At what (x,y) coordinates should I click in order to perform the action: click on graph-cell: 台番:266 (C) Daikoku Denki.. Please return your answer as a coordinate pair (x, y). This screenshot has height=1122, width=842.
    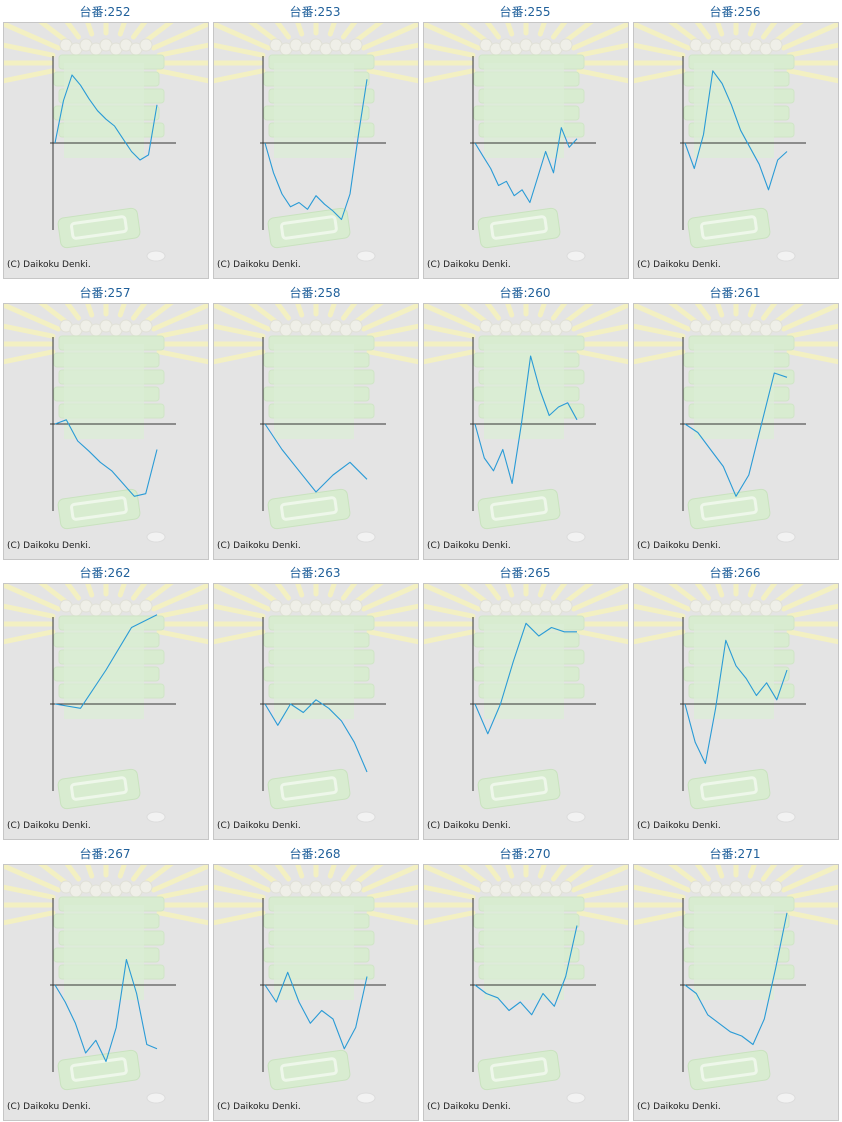
    Looking at the image, I should click on (735, 701).